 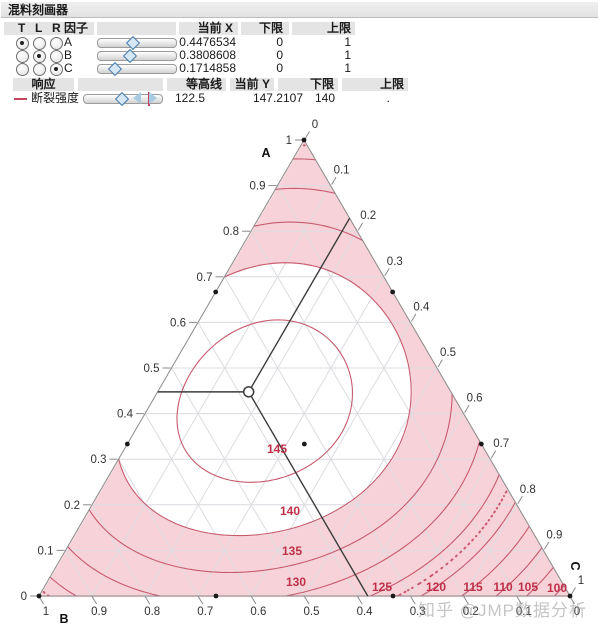 What do you see at coordinates (265, 153) in the screenshot?
I see `axis-title-a: A` at bounding box center [265, 153].